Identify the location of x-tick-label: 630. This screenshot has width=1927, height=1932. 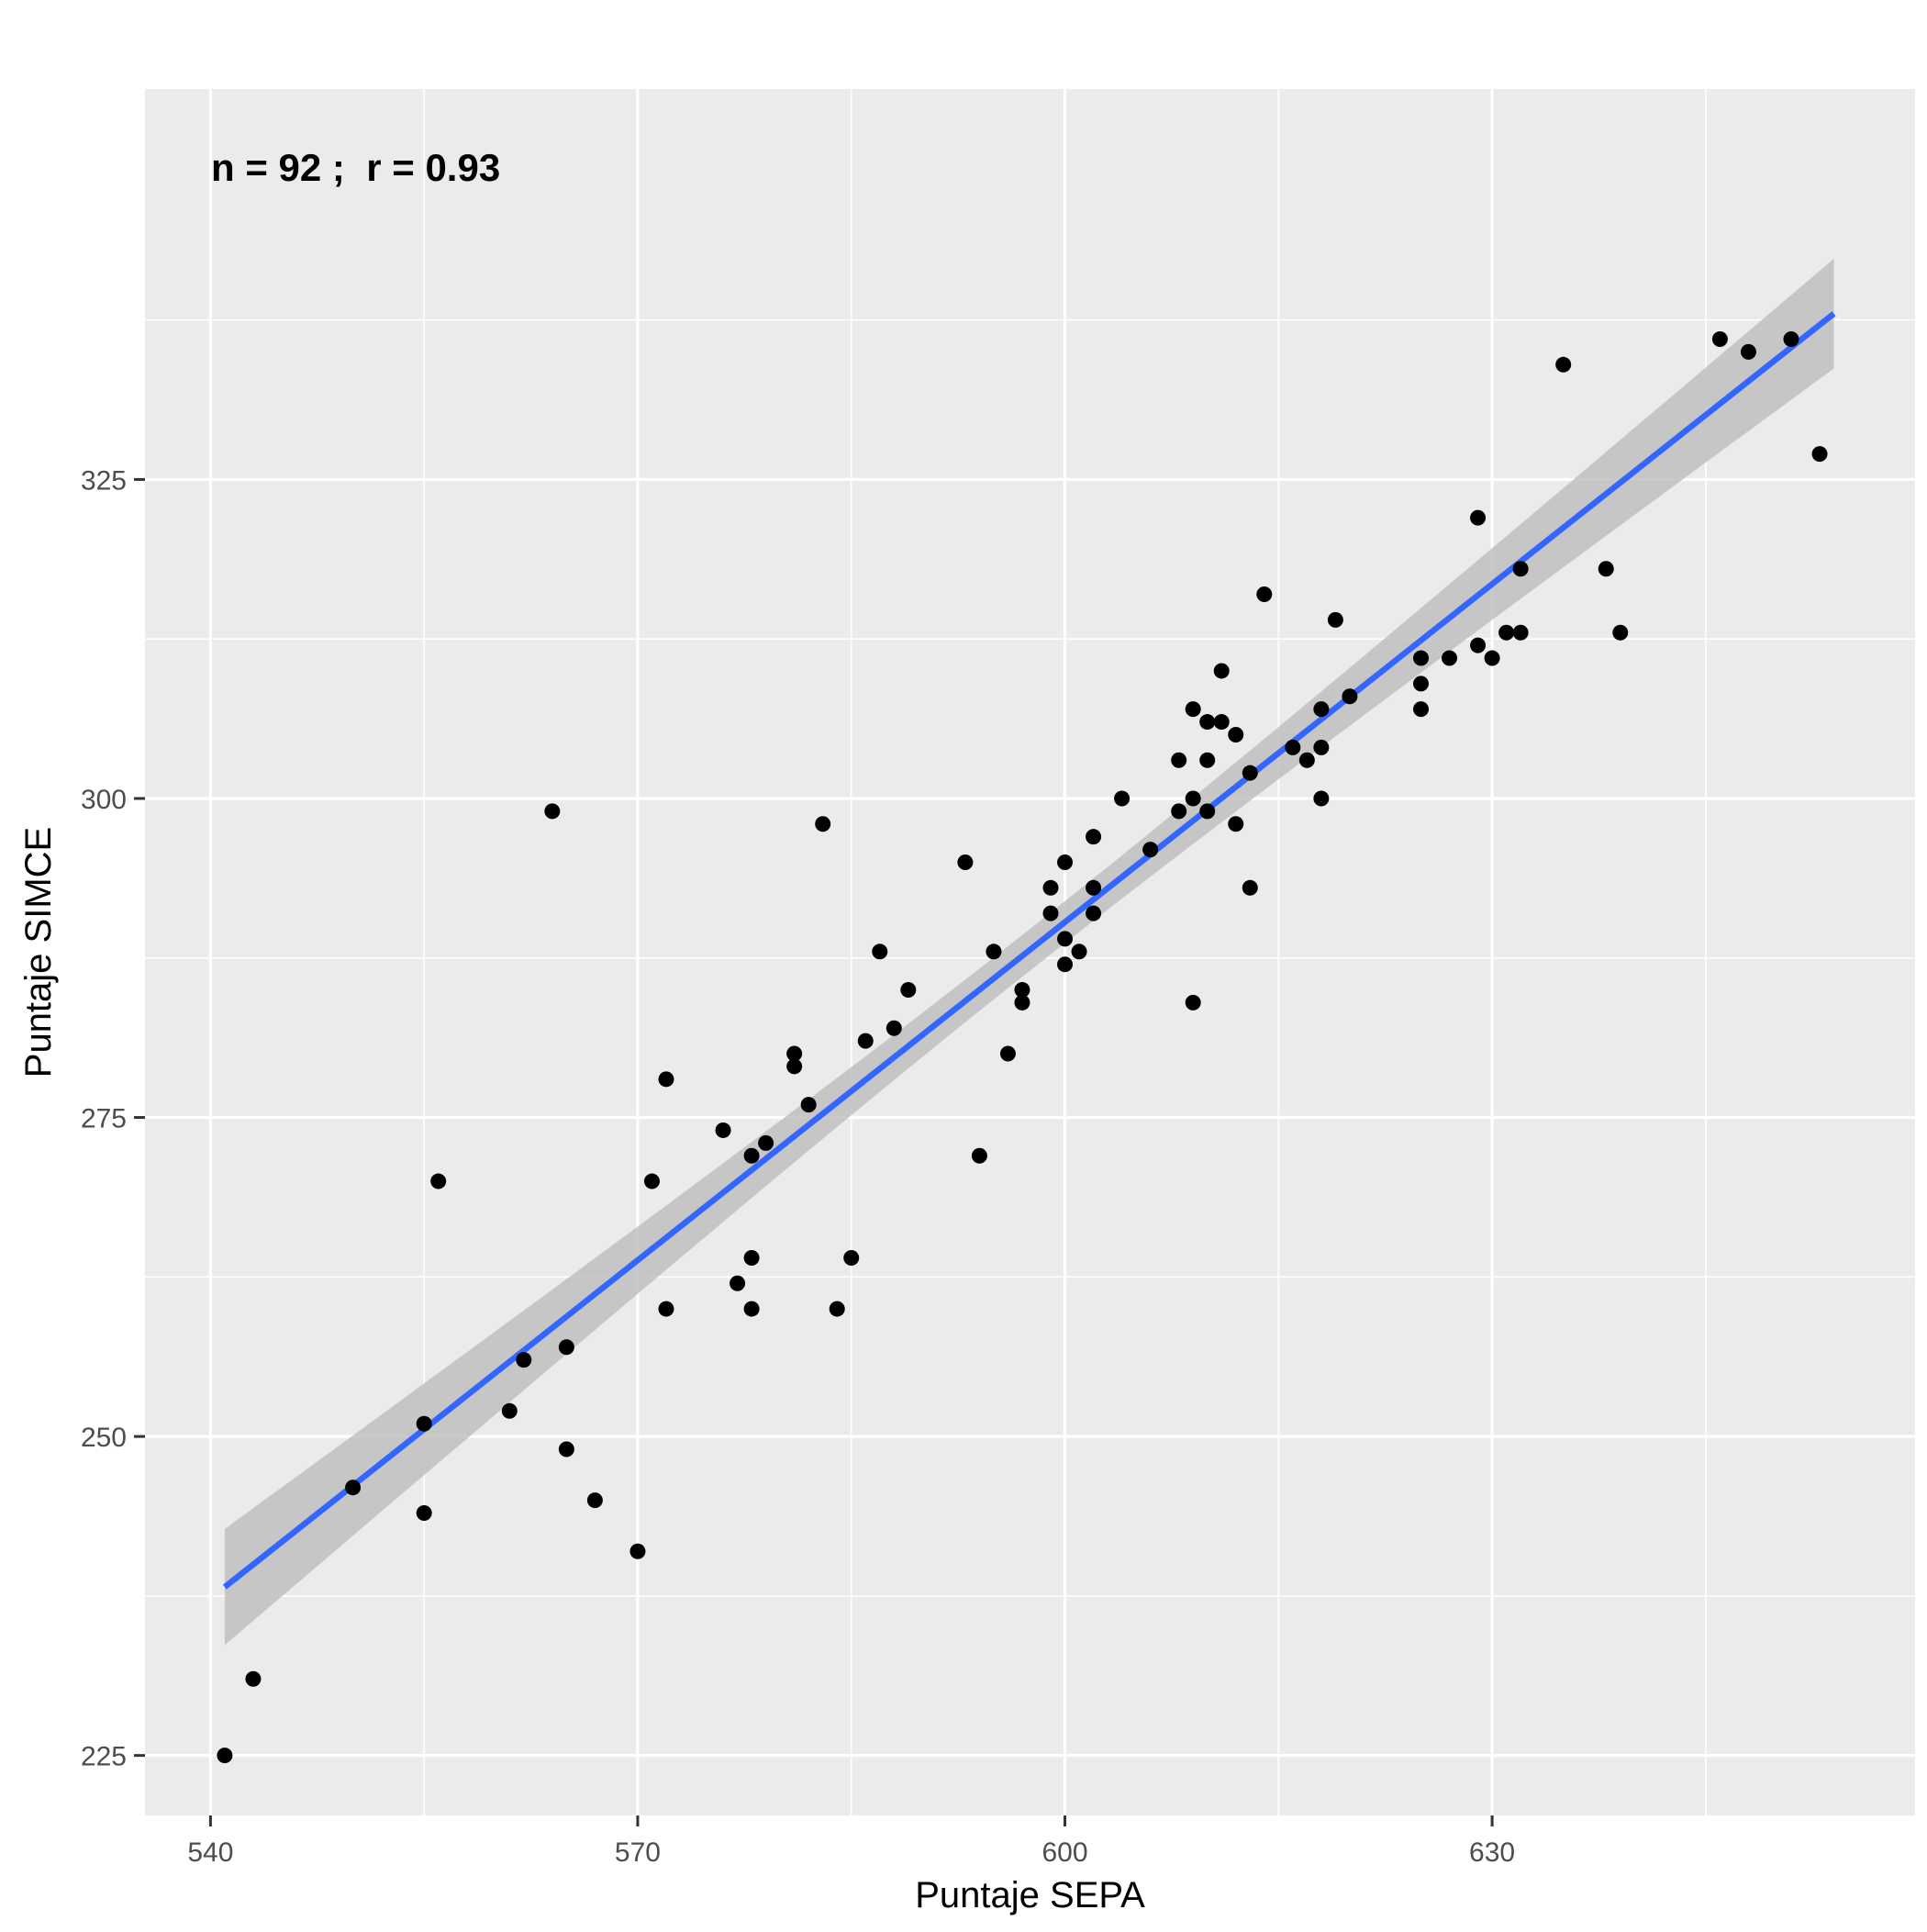
(1492, 1852).